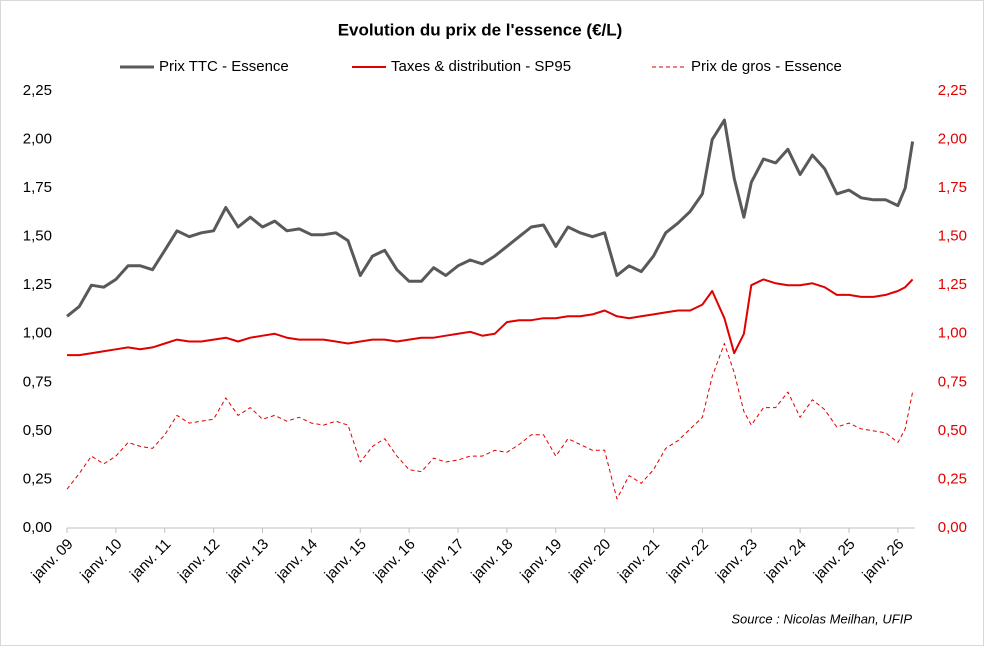  I want to click on y2-tick-label: 1,00, so click(952, 333).